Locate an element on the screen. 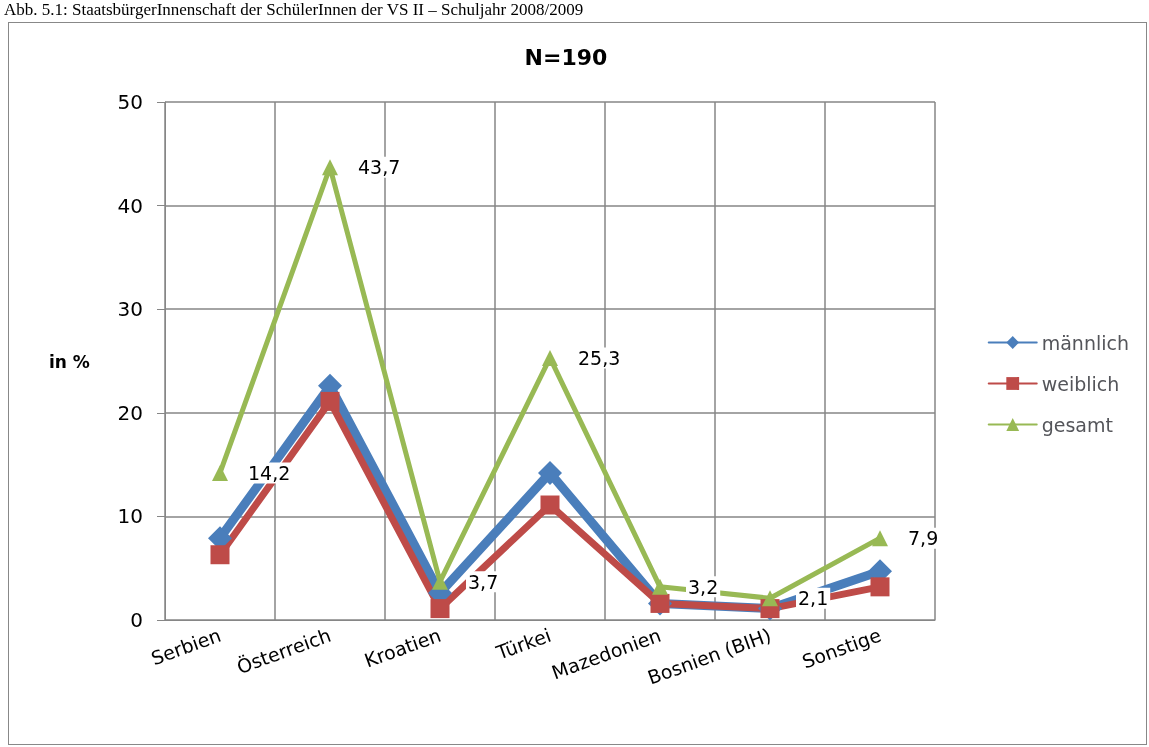 The image size is (1149, 747). data-label: 43,7 is located at coordinates (379, 167).